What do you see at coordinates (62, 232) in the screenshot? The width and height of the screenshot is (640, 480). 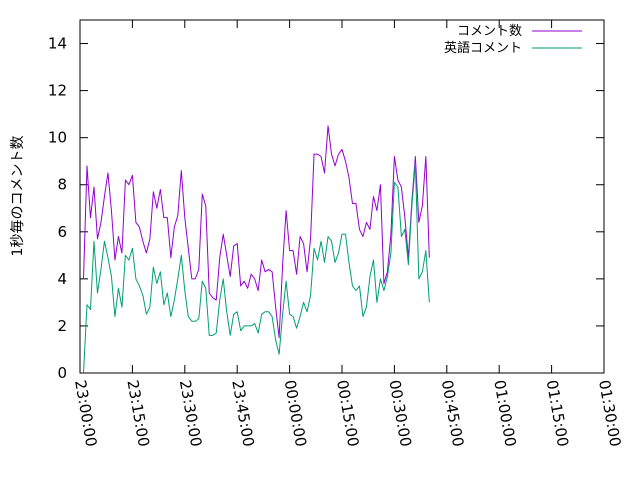 I see `y-tick-label: 6` at bounding box center [62, 232].